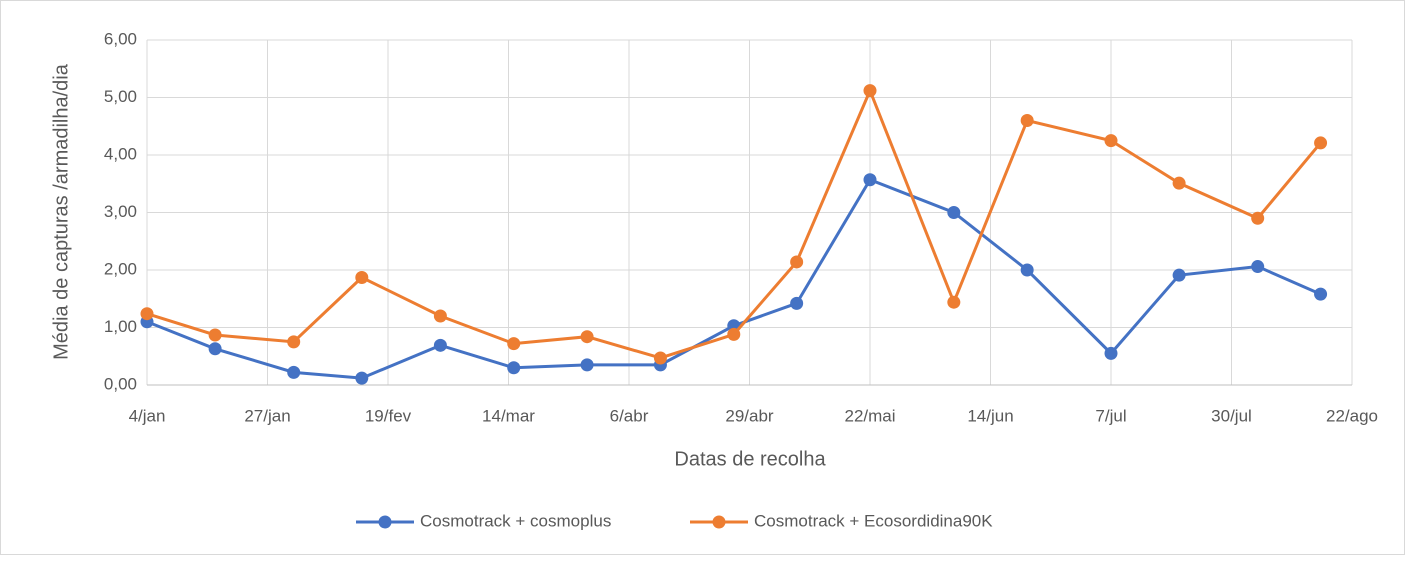 This screenshot has height=561, width=1406. Describe the element at coordinates (1110, 415) in the screenshot. I see `x-tick-label: 7/jul` at that location.